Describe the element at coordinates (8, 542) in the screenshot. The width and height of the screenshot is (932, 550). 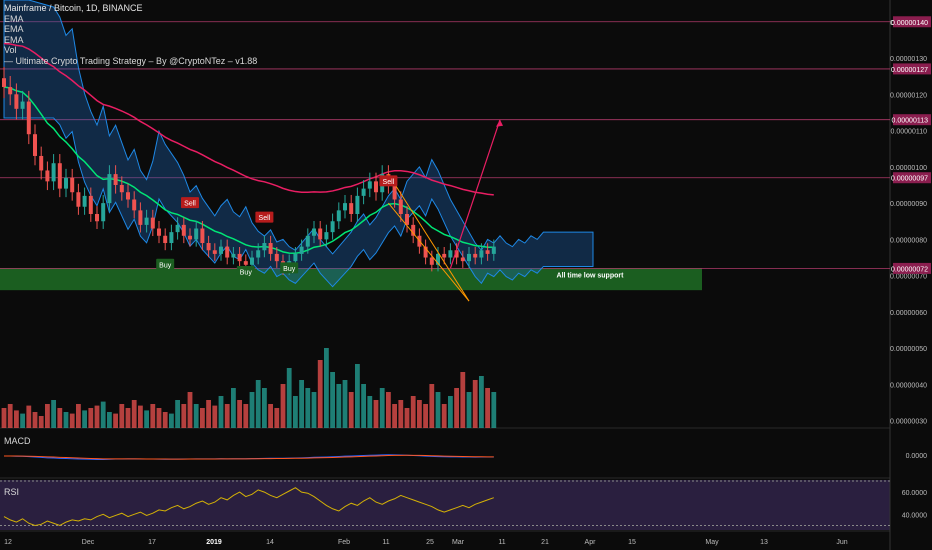
I see `x-tick-label: 12` at that location.